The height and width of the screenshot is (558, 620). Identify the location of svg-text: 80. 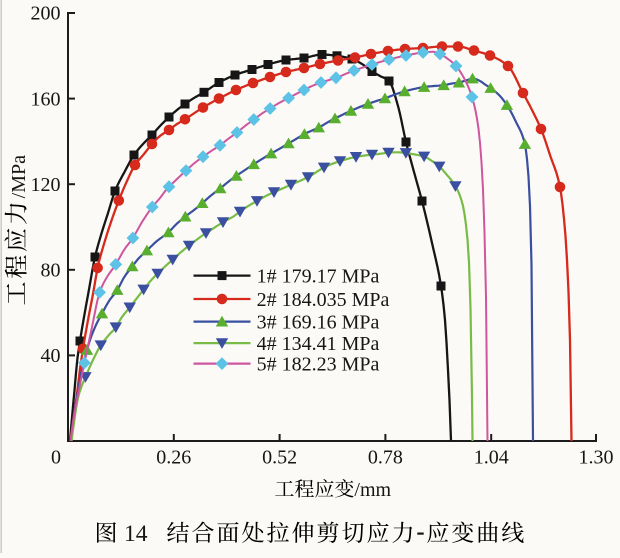
(51, 271).